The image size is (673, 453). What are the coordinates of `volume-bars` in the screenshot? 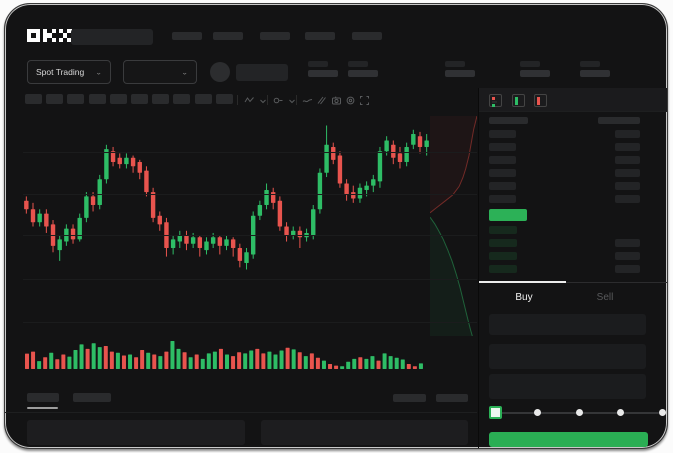 It's located at (224, 355).